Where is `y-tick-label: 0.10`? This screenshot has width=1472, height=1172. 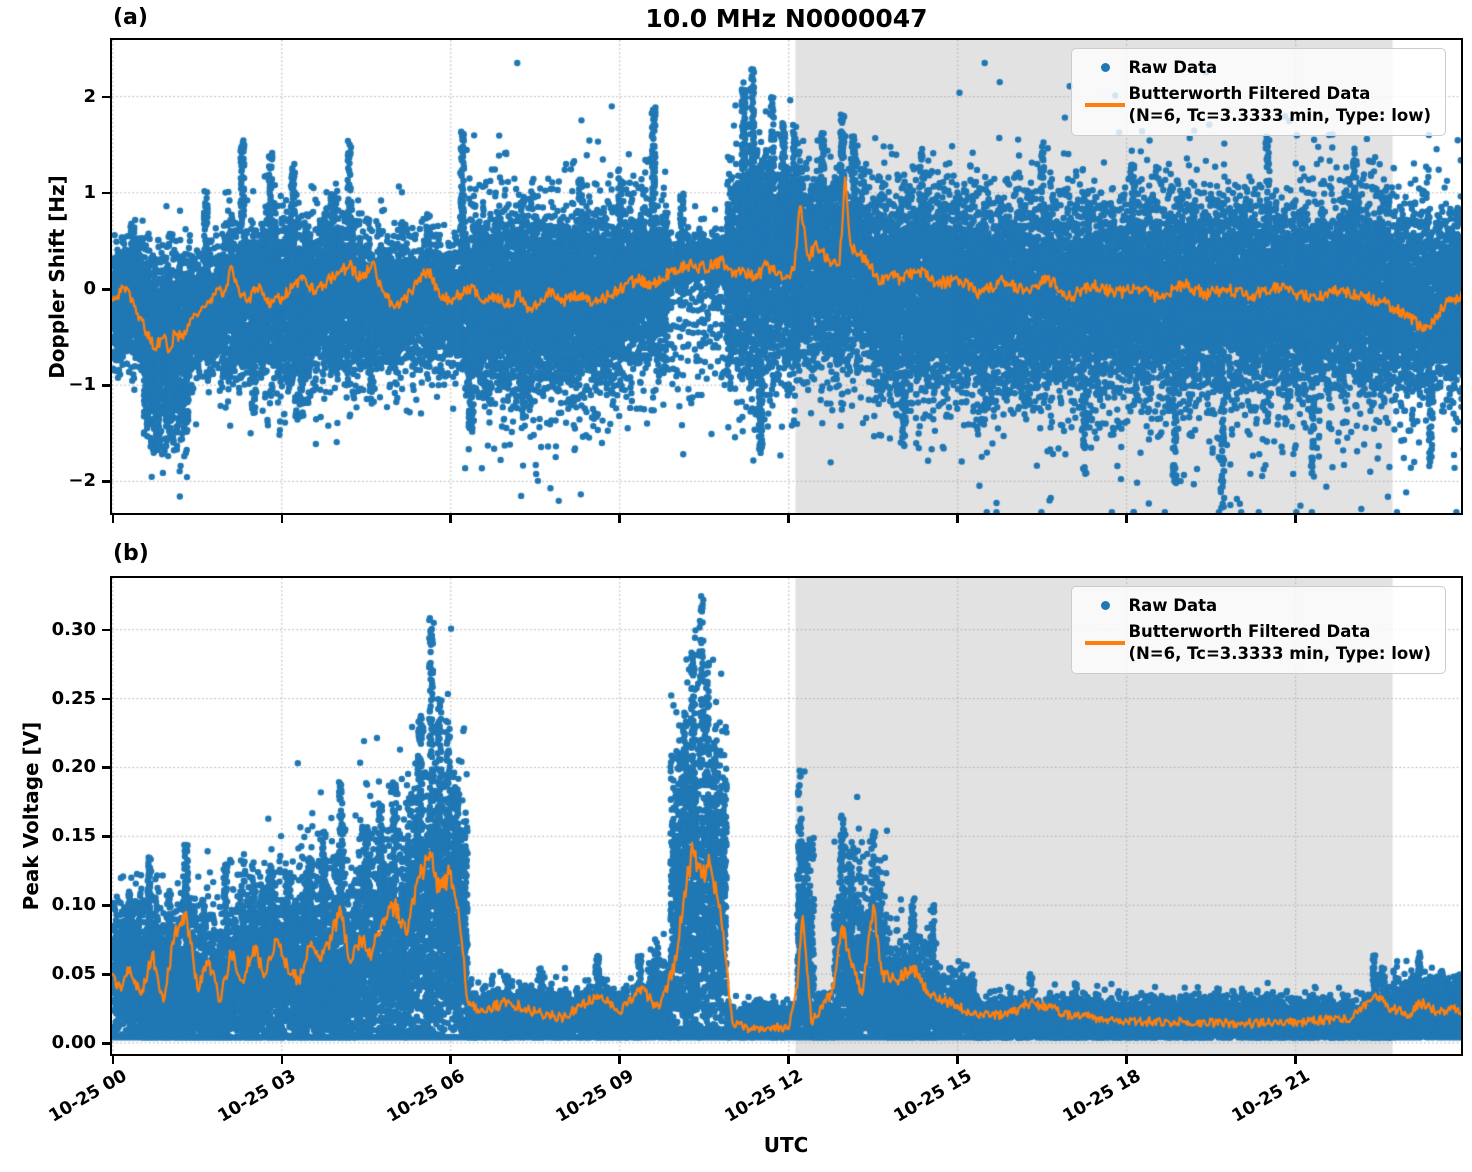 y-tick-label: 0.10 is located at coordinates (73, 905).